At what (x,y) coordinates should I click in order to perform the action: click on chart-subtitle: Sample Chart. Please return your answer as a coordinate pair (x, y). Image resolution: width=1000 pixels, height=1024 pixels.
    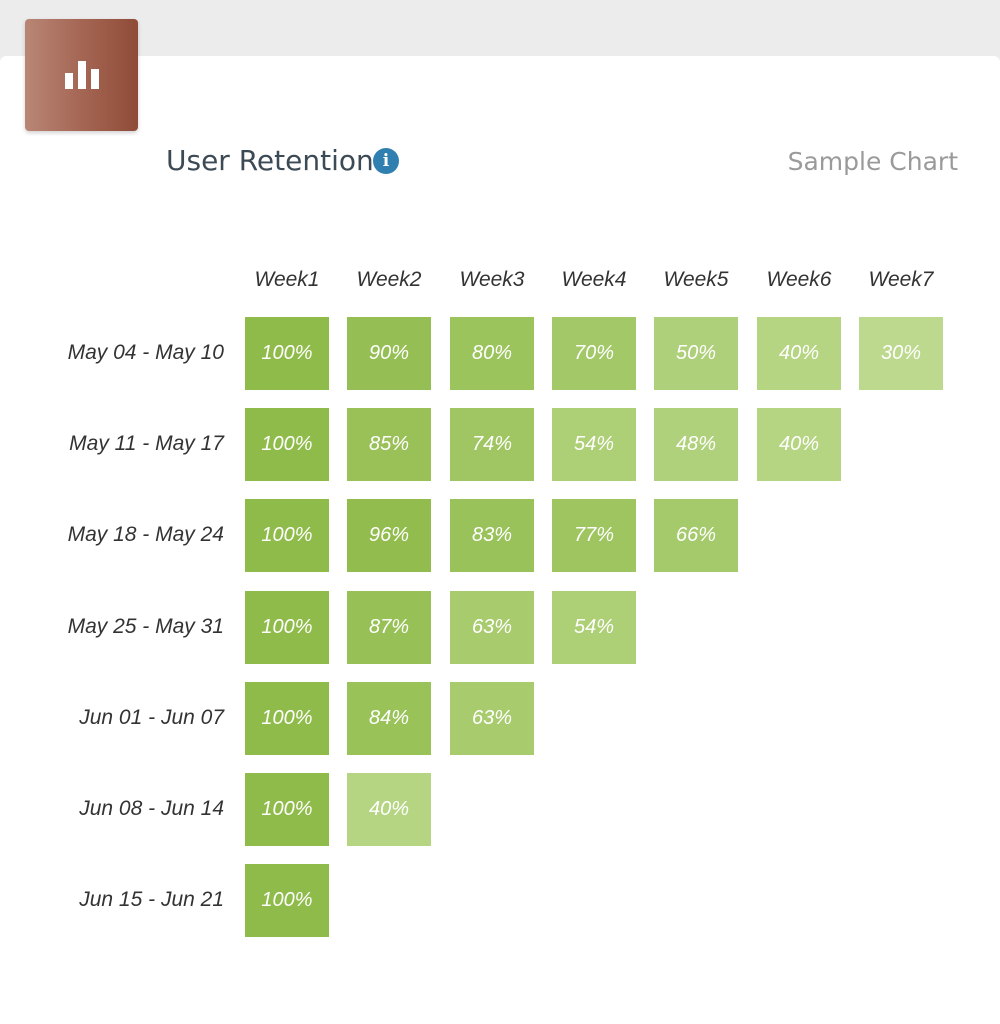
    Looking at the image, I should click on (872, 161).